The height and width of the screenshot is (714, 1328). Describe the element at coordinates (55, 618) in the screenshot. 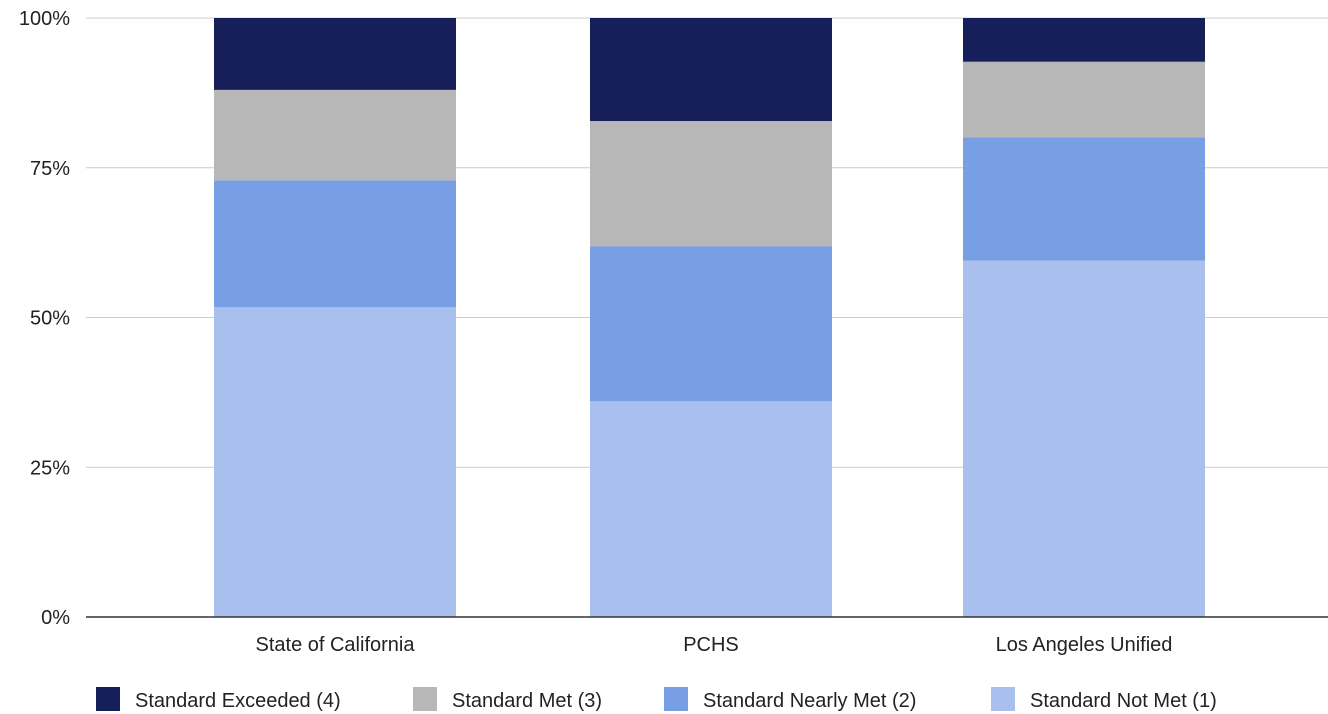

I see `y-tick-label: 0%` at that location.